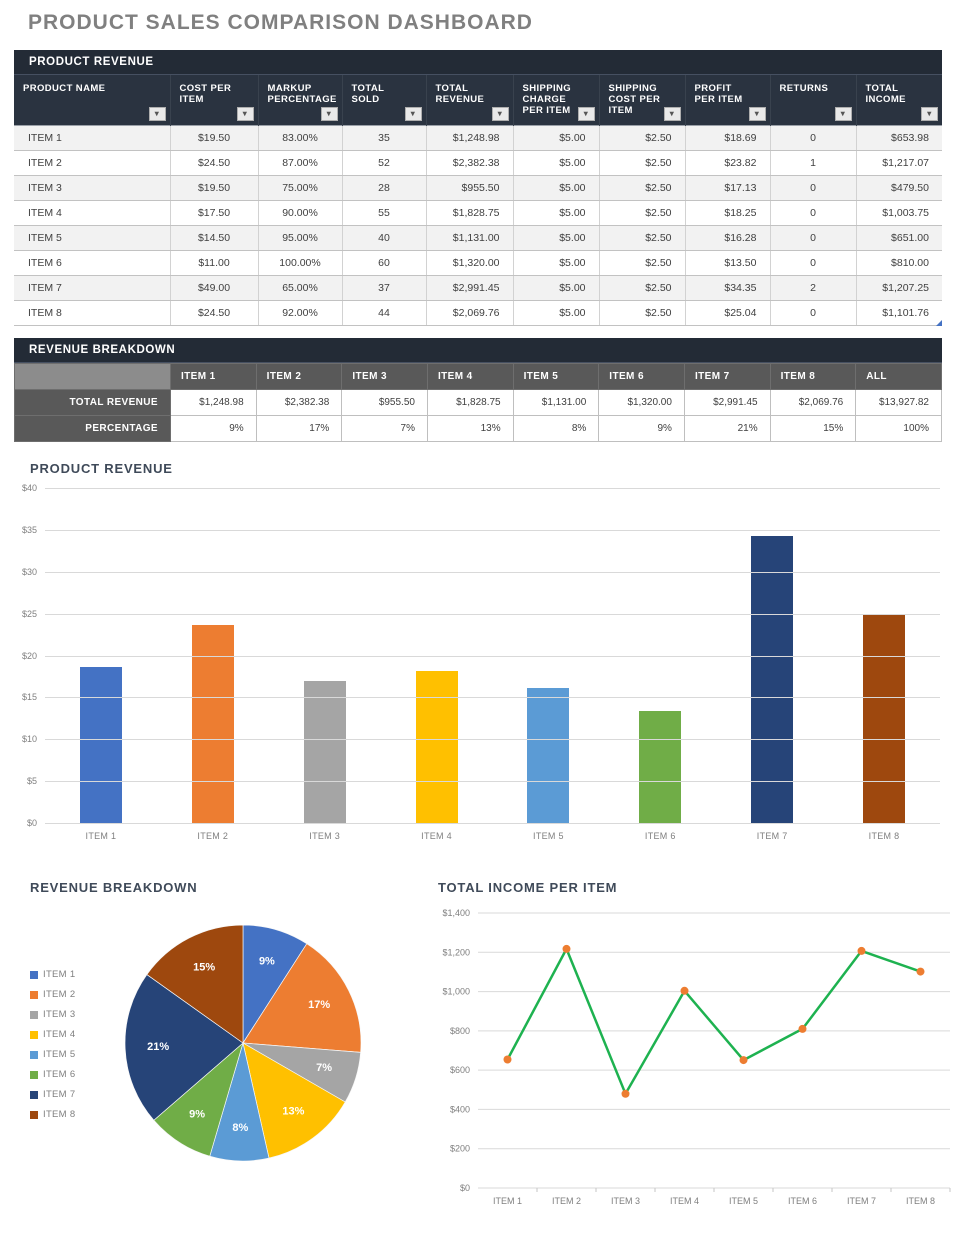 The image size is (965, 1240). What do you see at coordinates (556, 428) in the screenshot?
I see `table-cell: 8%` at bounding box center [556, 428].